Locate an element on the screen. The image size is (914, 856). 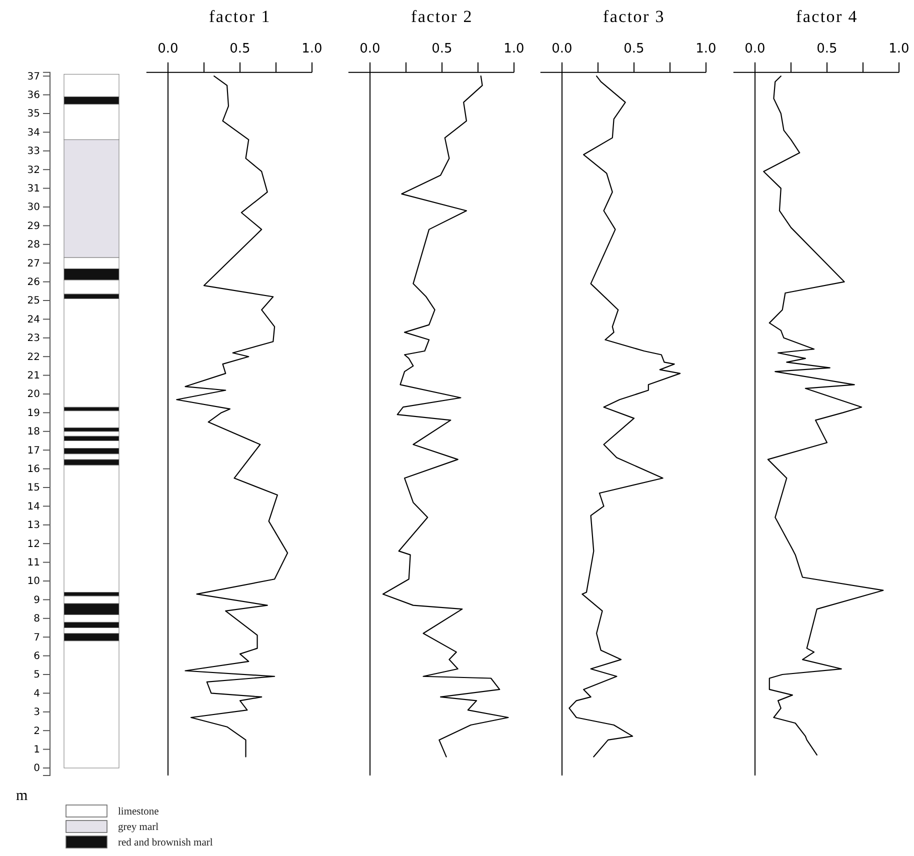
text: m is located at coordinates (22, 796).